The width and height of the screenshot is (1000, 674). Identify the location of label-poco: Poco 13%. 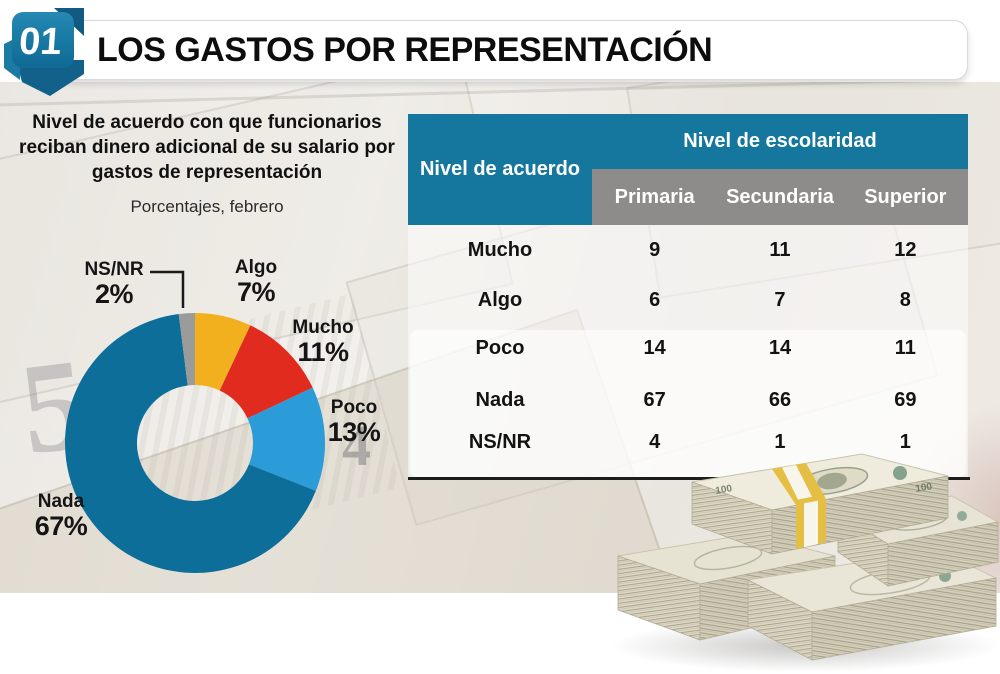
(354, 422).